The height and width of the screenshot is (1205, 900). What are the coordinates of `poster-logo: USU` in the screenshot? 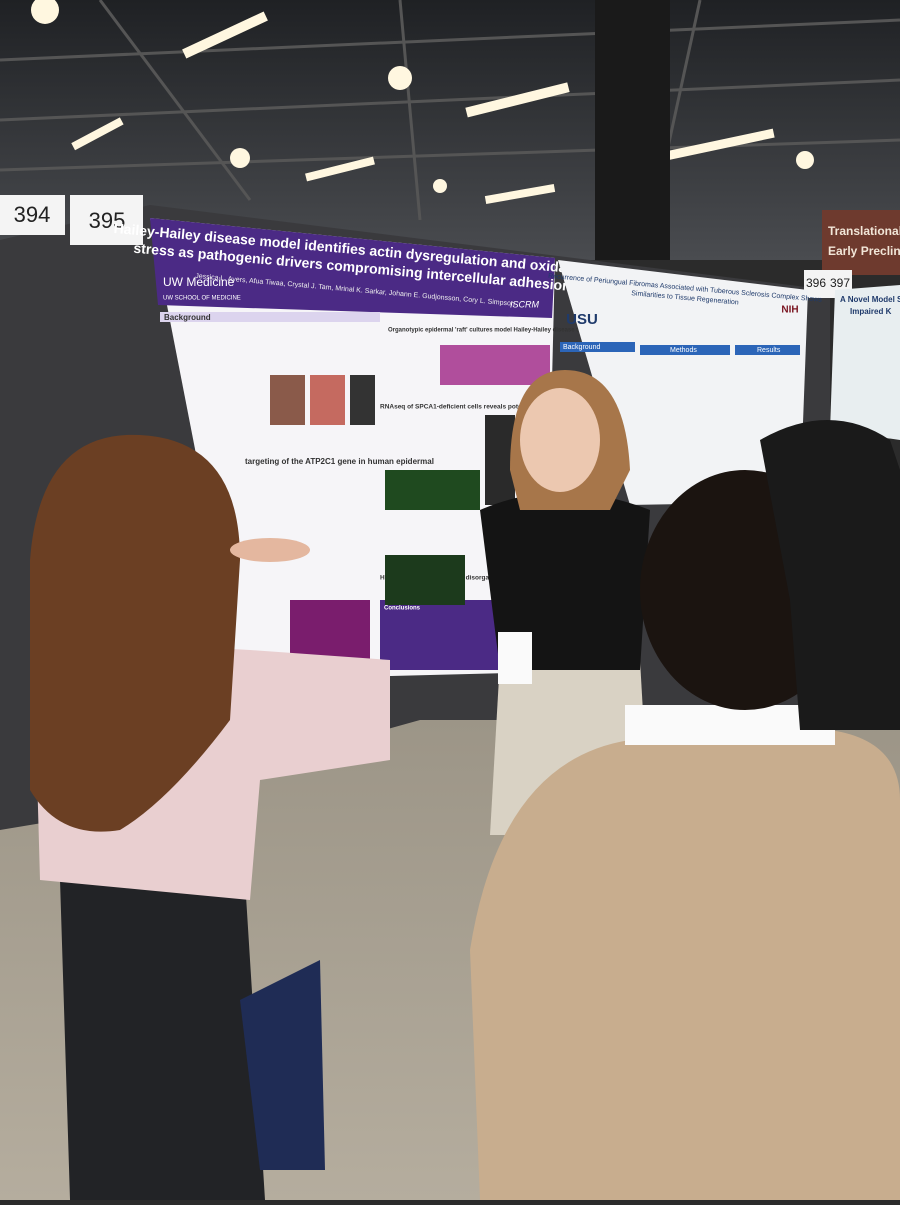 It's located at (582, 319).